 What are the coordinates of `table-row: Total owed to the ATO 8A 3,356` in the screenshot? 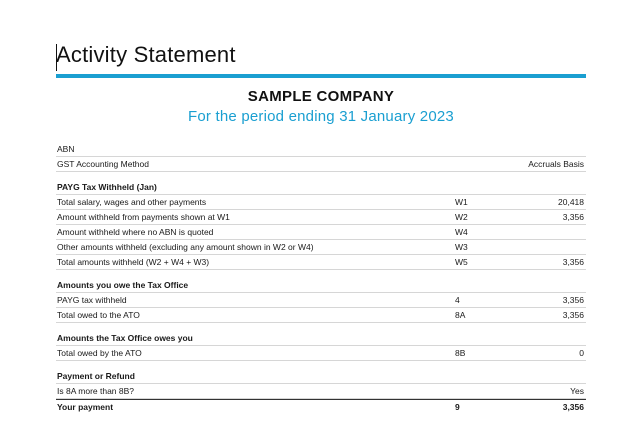 It's located at (321, 315).